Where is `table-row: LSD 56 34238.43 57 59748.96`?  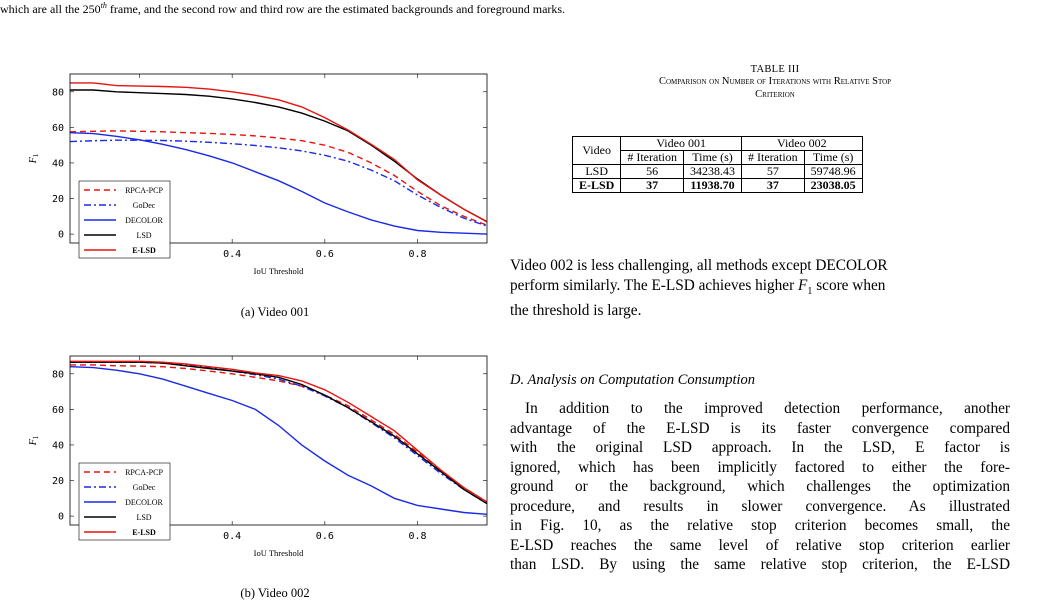 table-row: LSD 56 34238.43 57 59748.96 is located at coordinates (717, 171).